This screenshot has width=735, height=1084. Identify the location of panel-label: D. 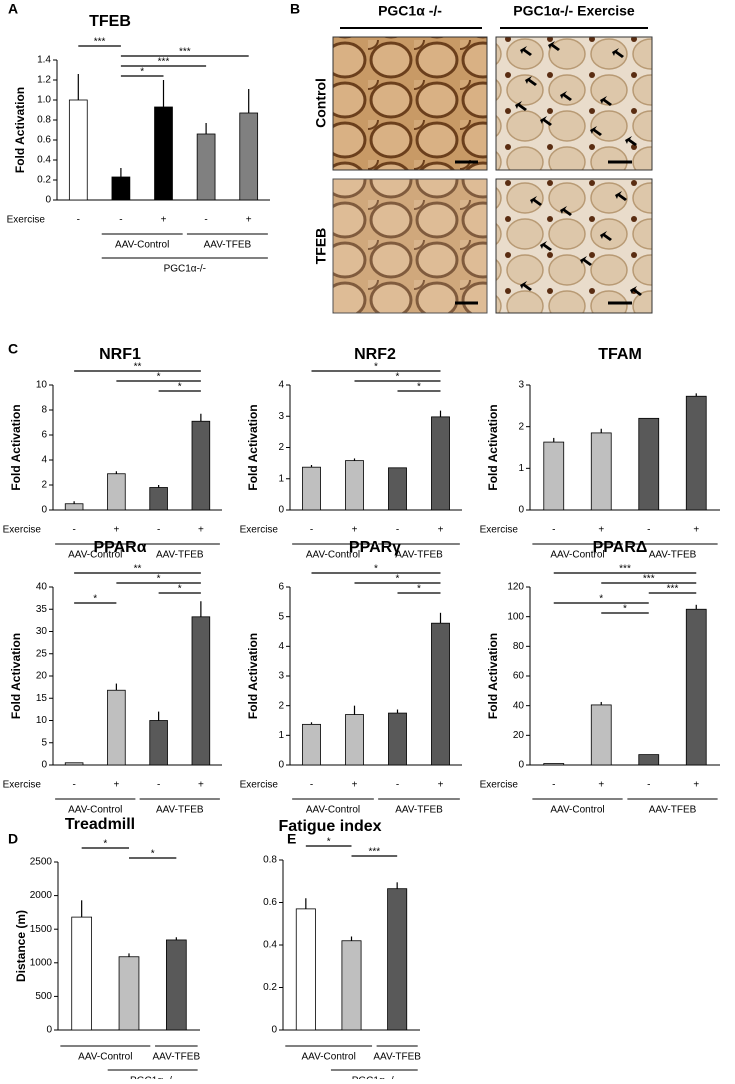
(13, 839).